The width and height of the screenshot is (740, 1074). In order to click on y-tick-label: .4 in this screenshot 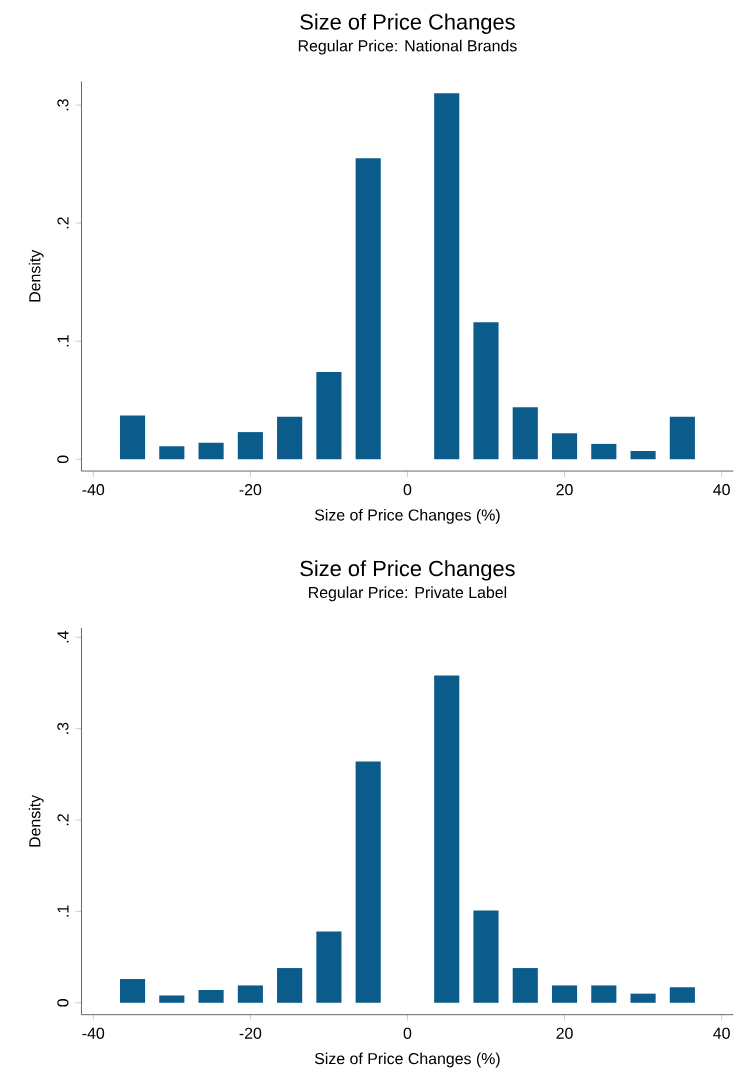, I will do `click(63, 637)`.